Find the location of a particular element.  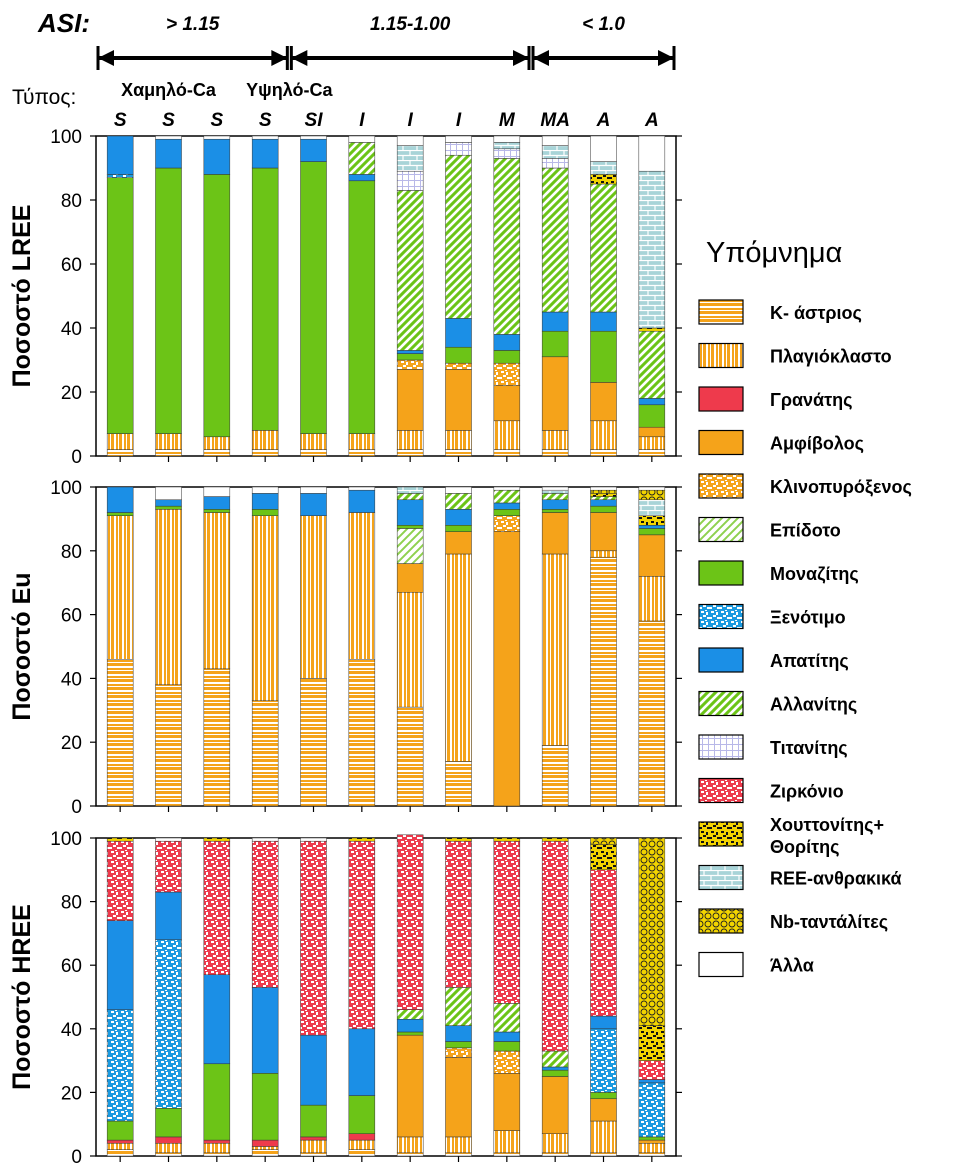

asi-range-label: 1.15-1.00 is located at coordinates (410, 24).